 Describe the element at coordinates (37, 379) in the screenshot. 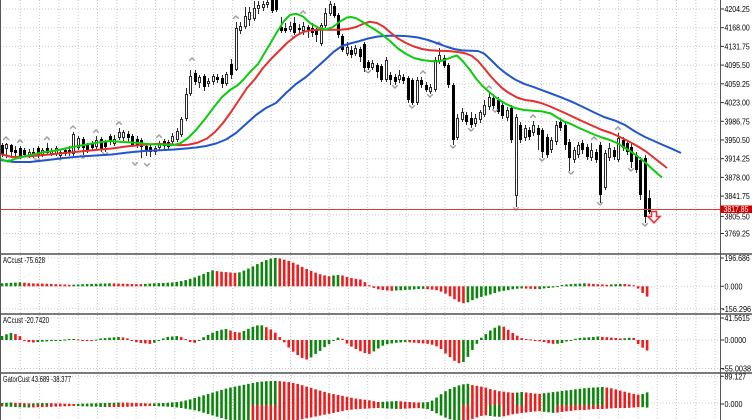

I see `svg-text: GatorCust 43.689 -38.377` at that location.